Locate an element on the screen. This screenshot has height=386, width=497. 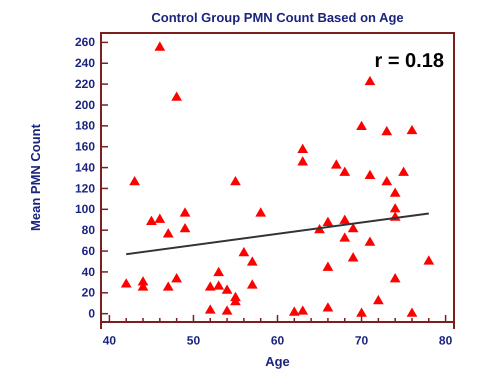
y-tick-label: 20 is located at coordinates (89, 293).